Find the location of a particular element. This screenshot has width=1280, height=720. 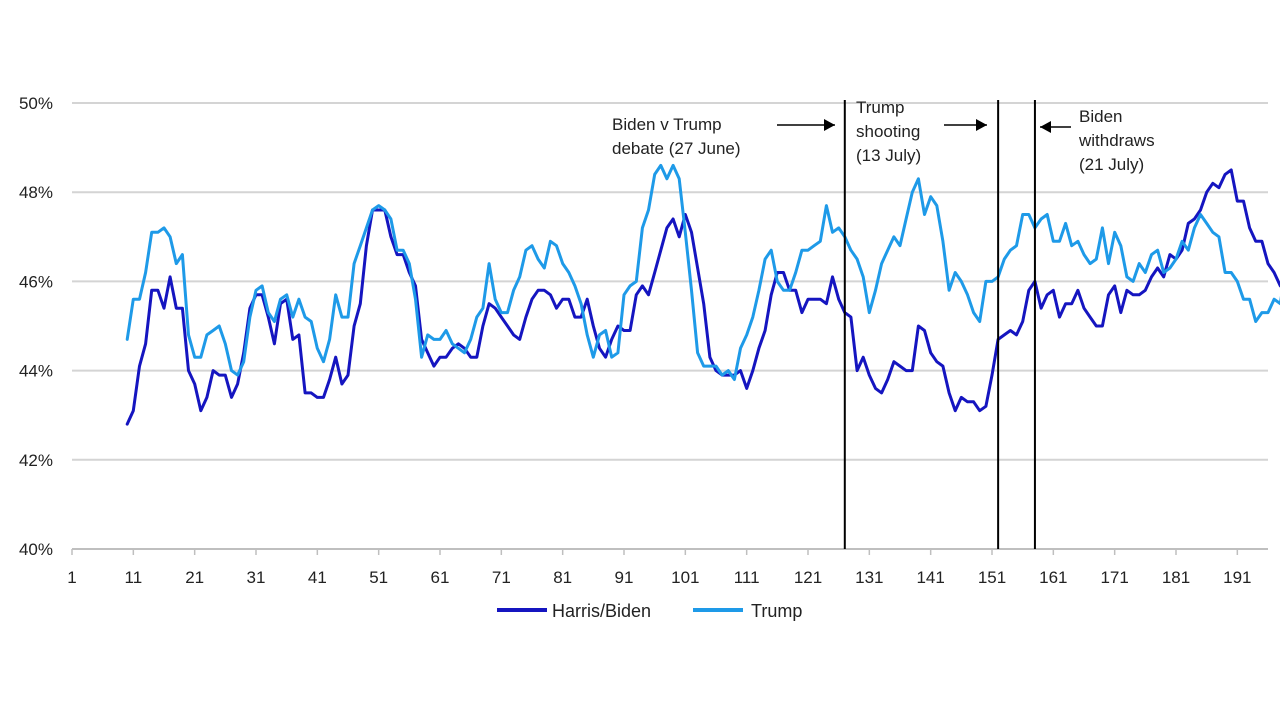

x-tick-label: 171 is located at coordinates (1114, 577).